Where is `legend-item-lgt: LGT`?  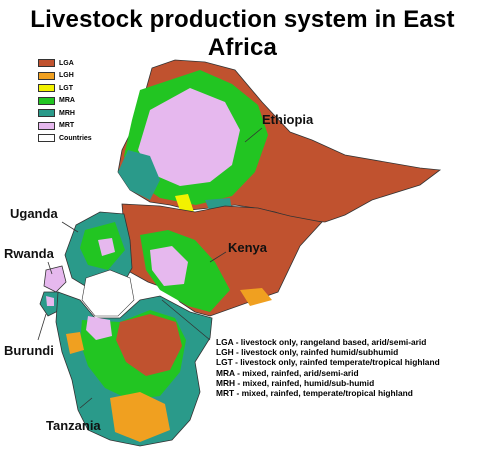 legend-item-lgt: LGT is located at coordinates (65, 88).